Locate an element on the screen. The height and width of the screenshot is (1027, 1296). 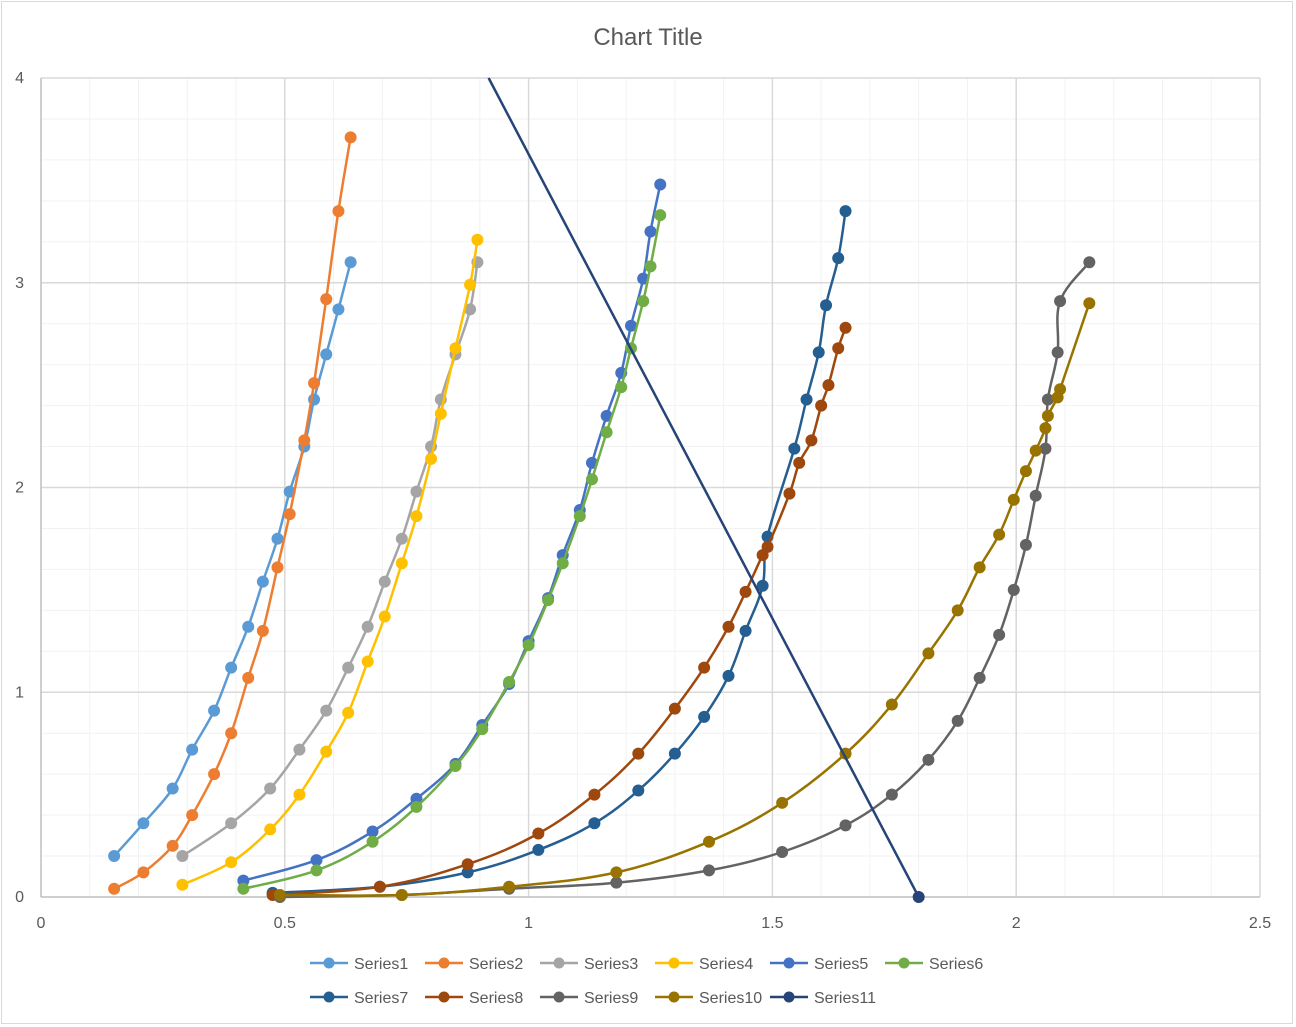
legend-item: Series9 is located at coordinates (589, 998).